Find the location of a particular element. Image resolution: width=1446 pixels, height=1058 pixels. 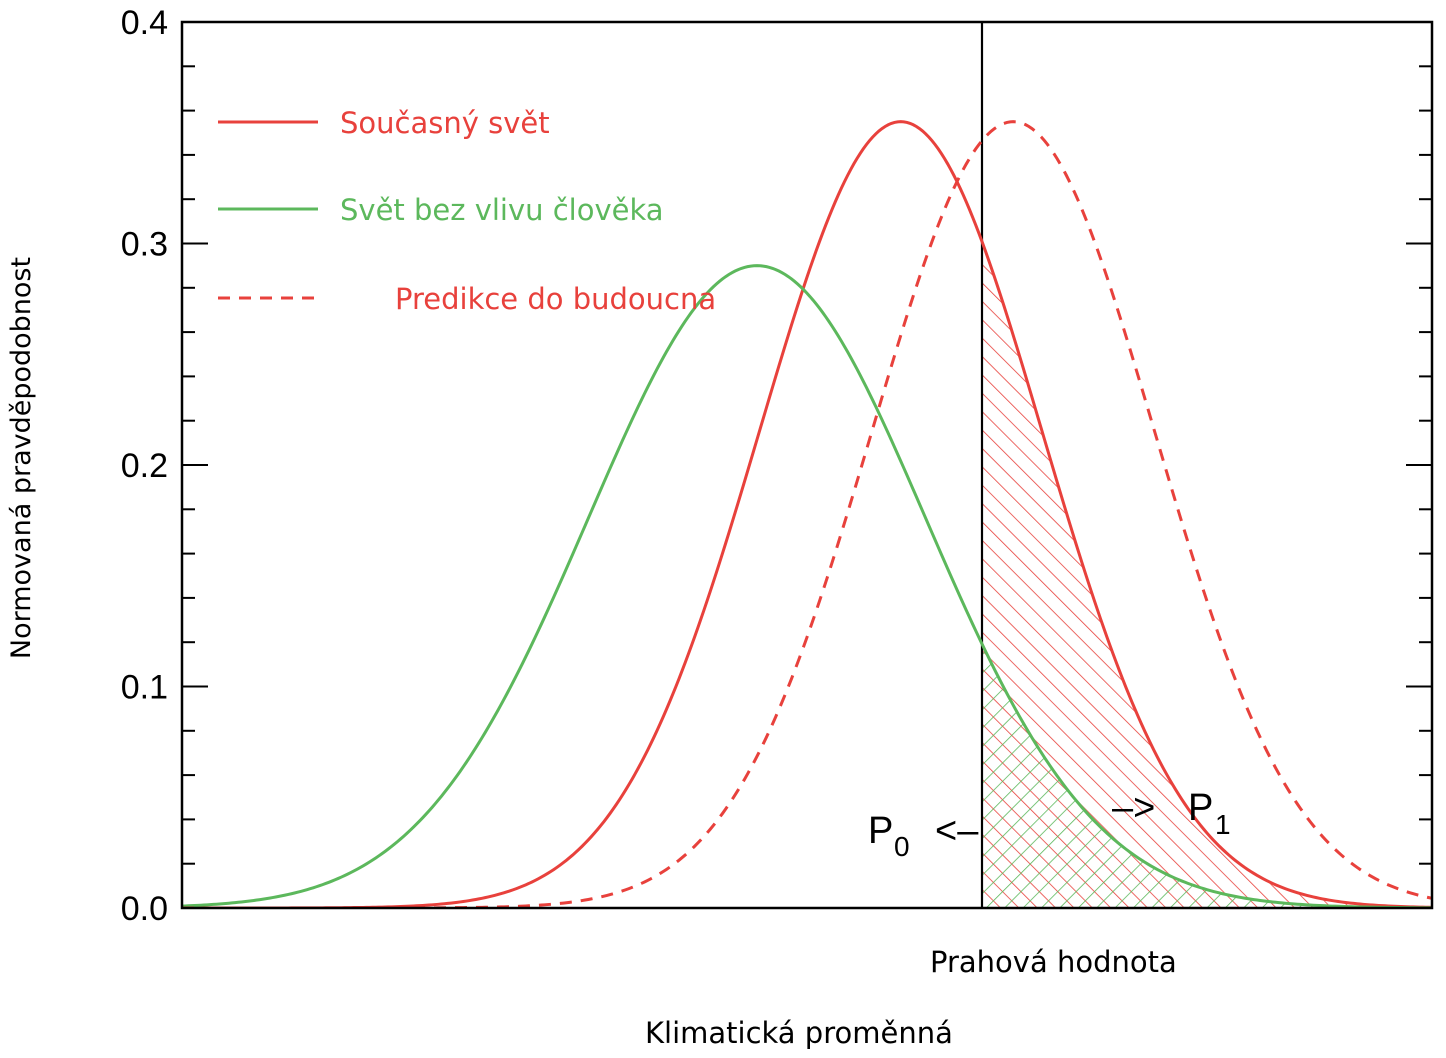

y-tick-label: 0.3 is located at coordinates (144, 245).